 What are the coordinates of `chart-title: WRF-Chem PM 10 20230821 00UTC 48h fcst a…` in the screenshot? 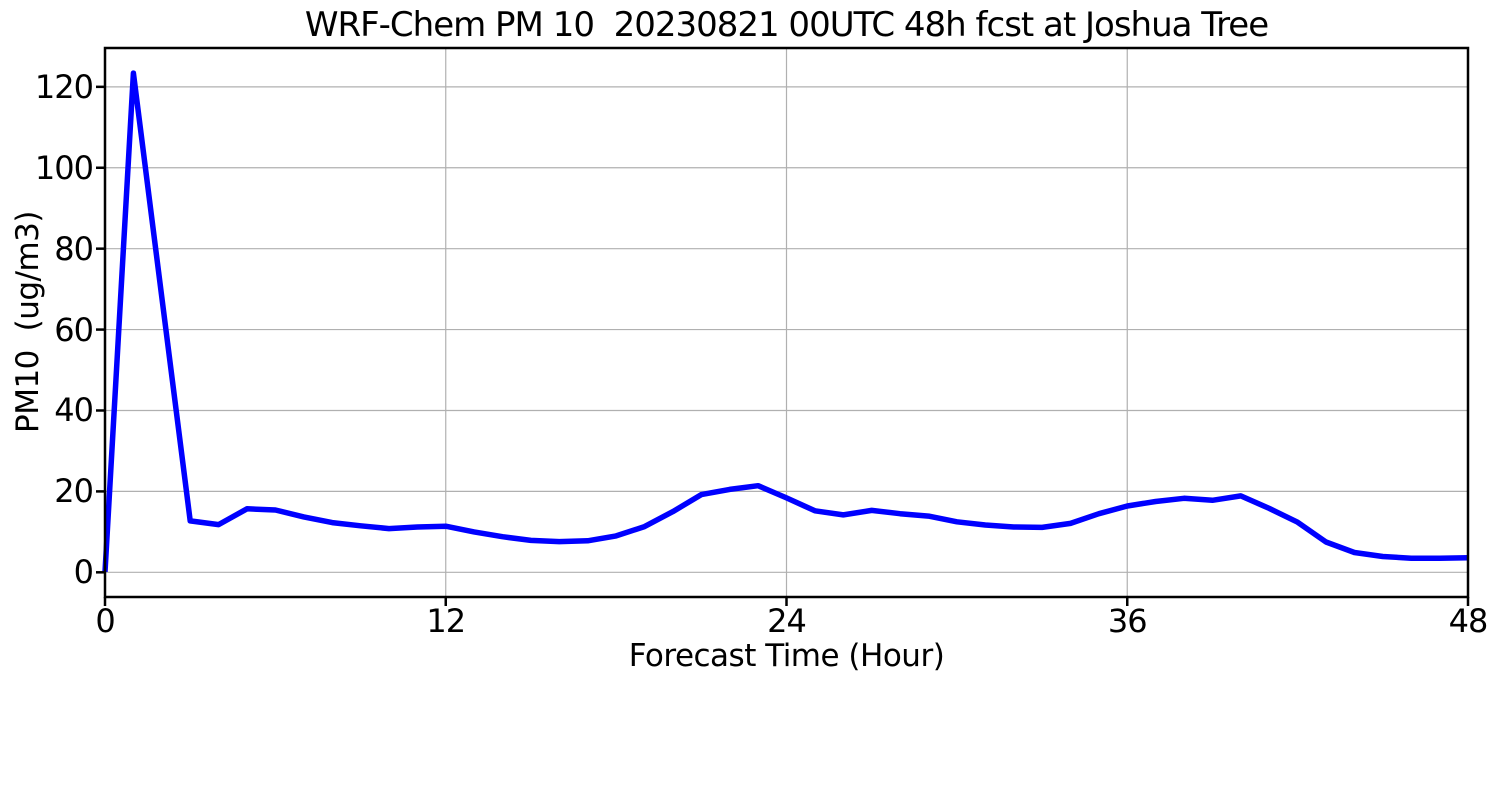 It's located at (786, 25).